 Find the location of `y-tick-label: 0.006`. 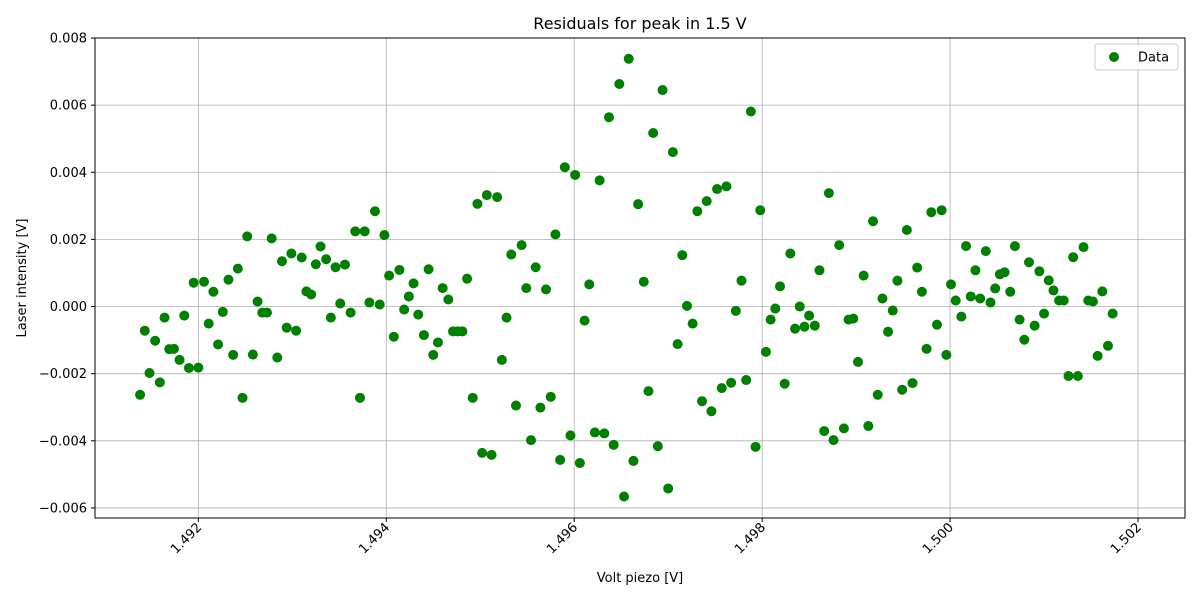

y-tick-label: 0.006 is located at coordinates (68, 106).